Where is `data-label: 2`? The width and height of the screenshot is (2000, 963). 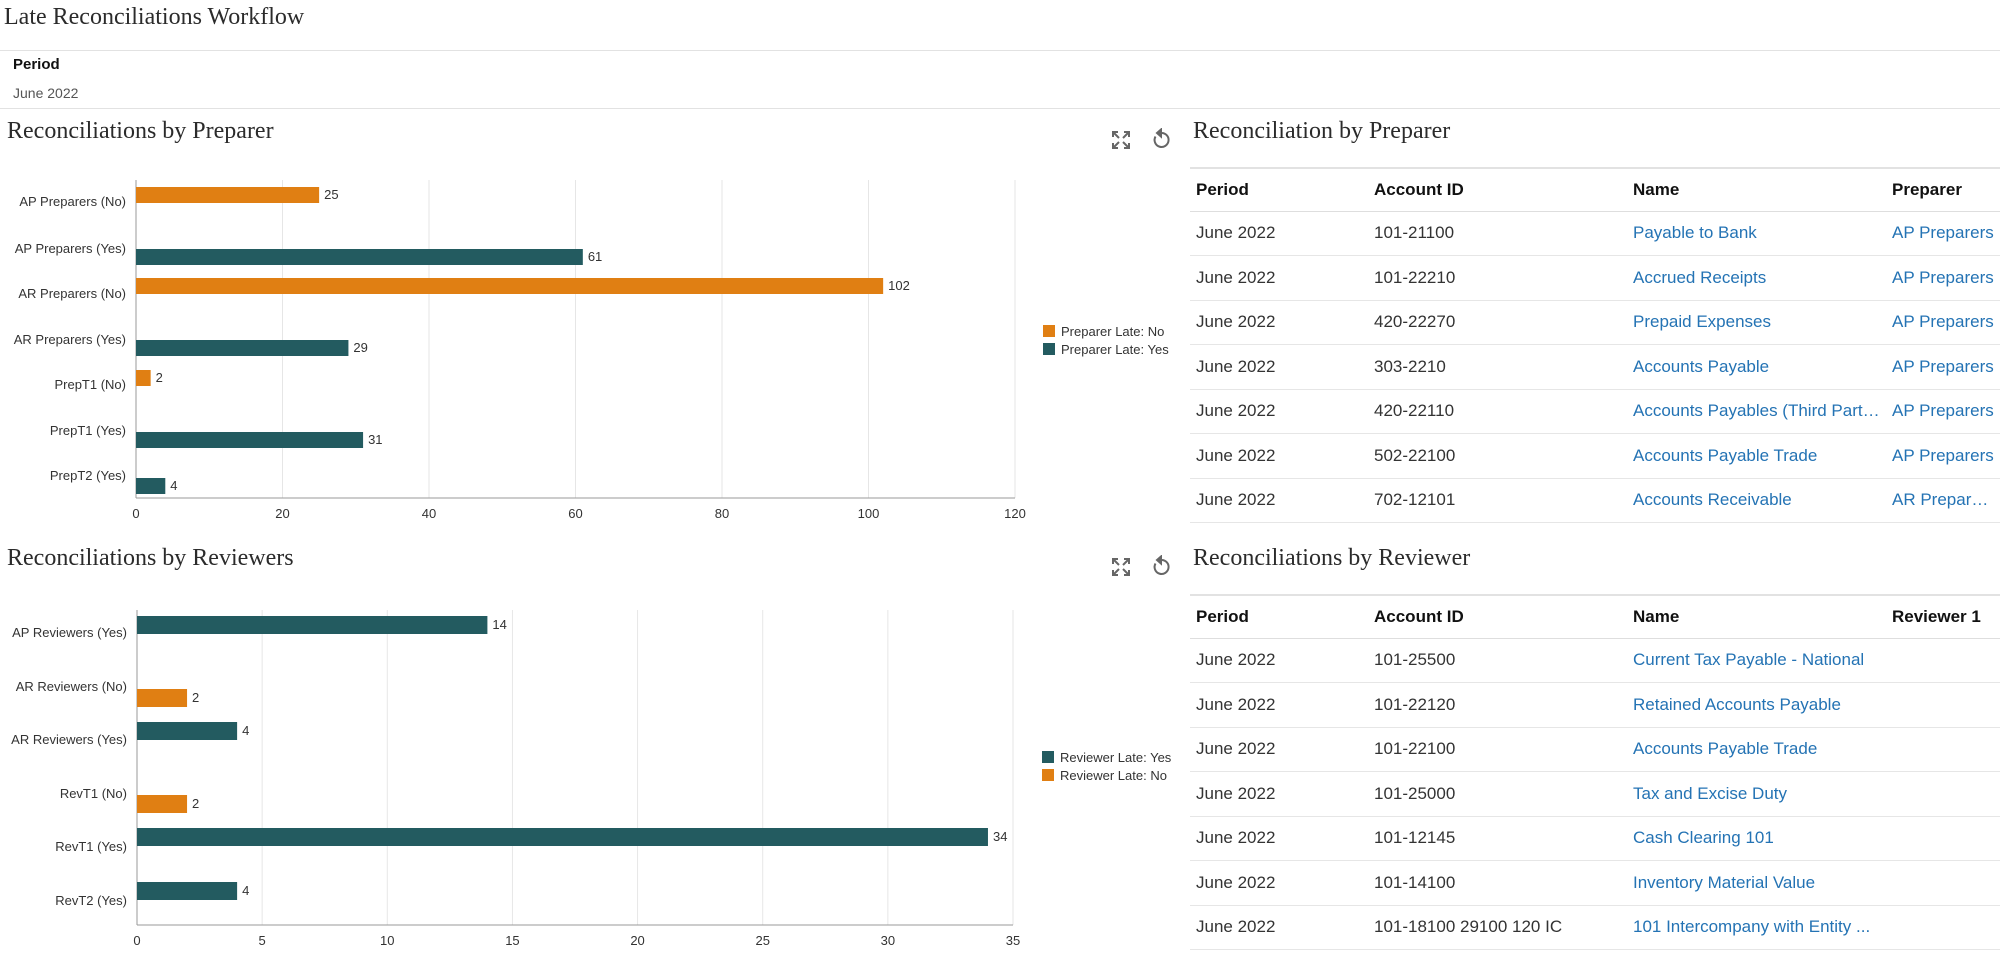
data-label: 2 is located at coordinates (195, 803).